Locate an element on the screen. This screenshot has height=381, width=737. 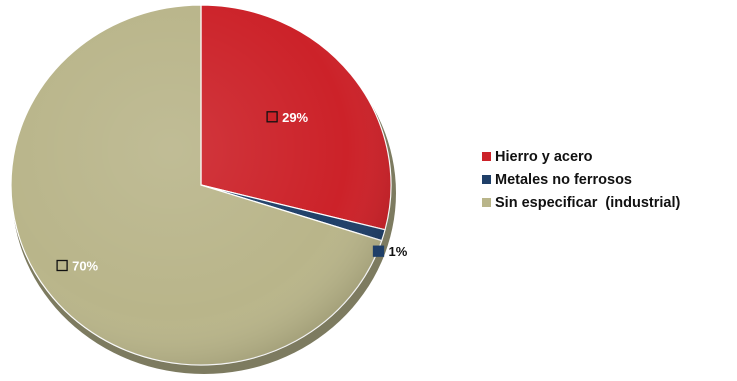
data-label-text: 70% is located at coordinates (85, 266).